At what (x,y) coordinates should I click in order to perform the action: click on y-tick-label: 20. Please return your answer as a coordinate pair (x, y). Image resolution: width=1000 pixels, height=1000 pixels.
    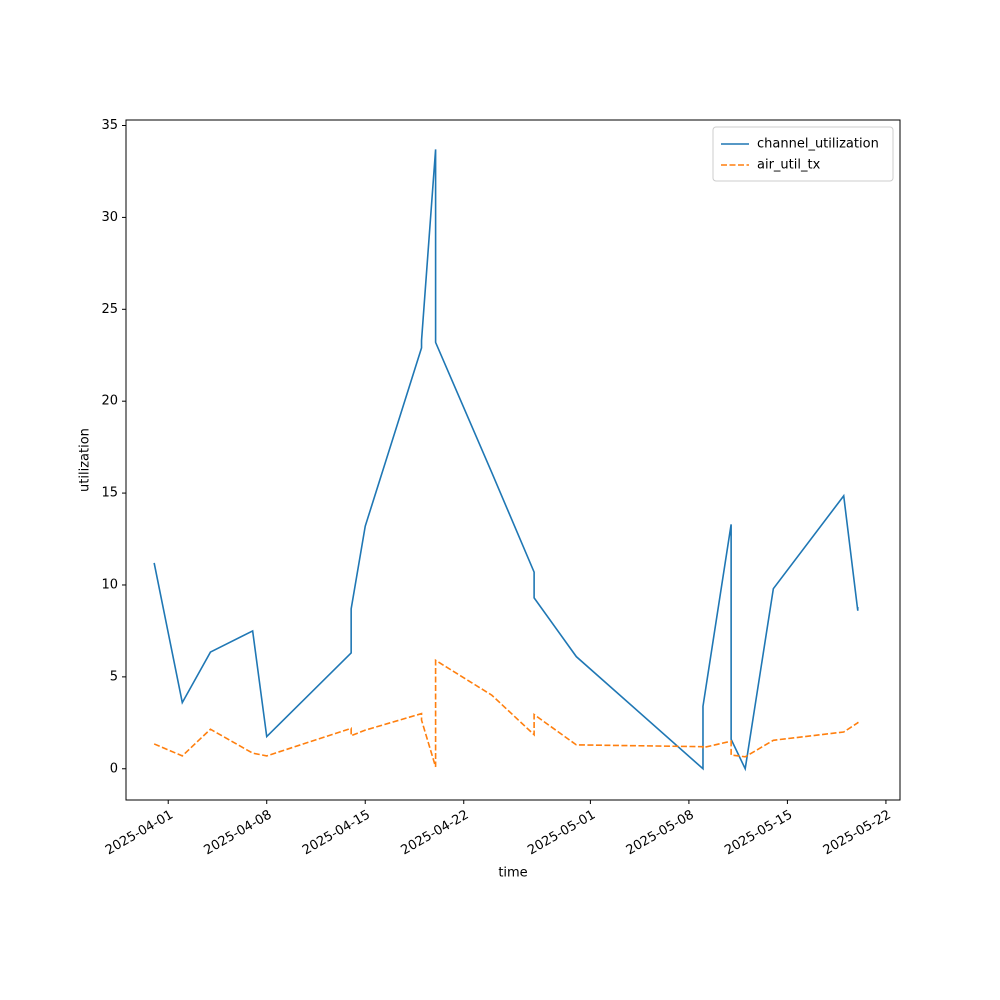
    Looking at the image, I should click on (109, 401).